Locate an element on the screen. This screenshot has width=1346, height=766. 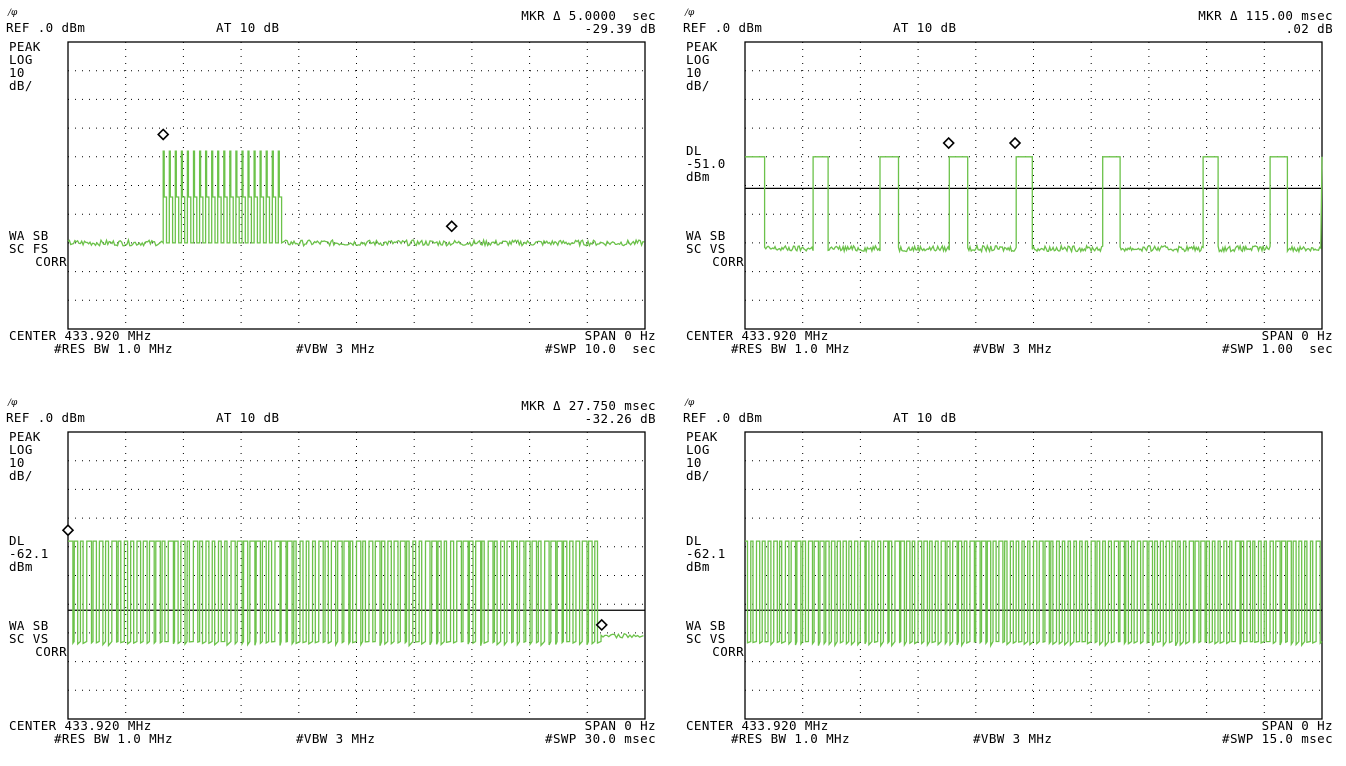
marker-delta-level: .02 dB is located at coordinates (1309, 28).